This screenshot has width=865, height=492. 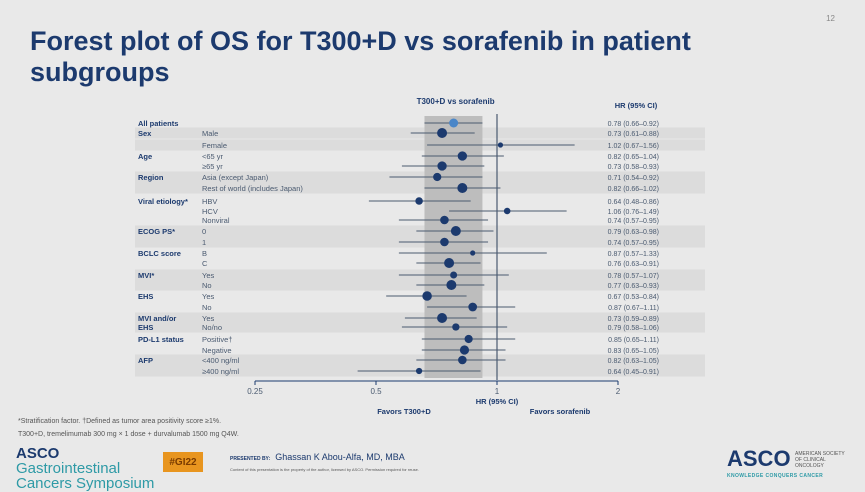 I want to click on asco-tagline: KNOWLEDGE CONQUERS CANCER, so click(x=775, y=476).